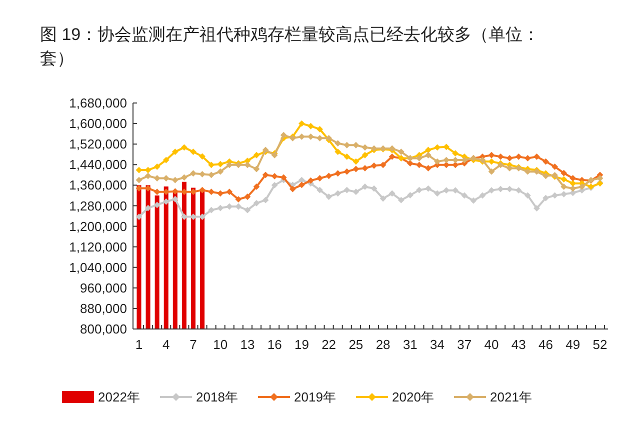  I want to click on x-tick-label: 19, so click(301, 344).